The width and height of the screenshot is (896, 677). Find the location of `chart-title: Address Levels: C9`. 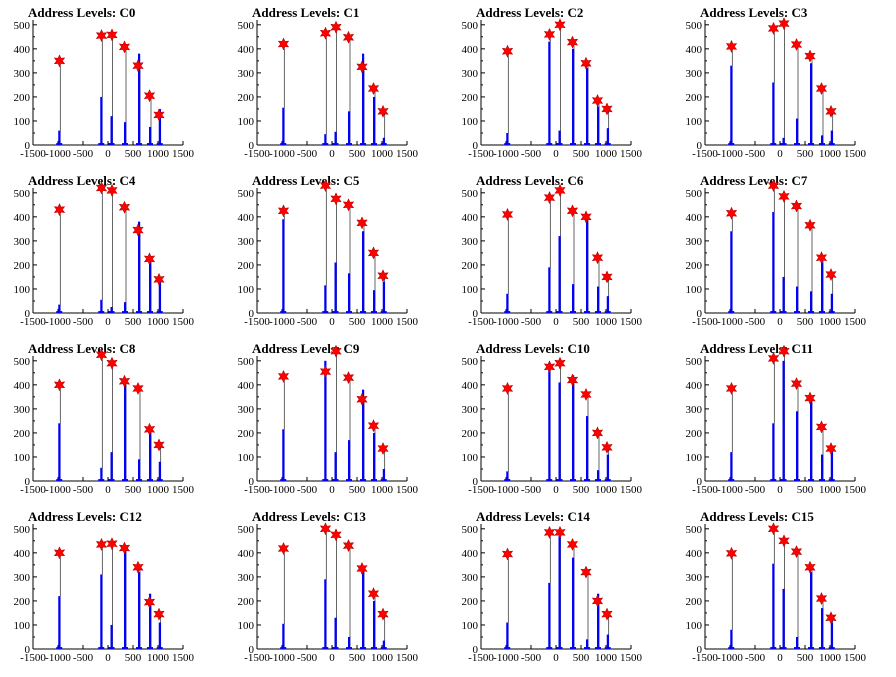

chart-title: Address Levels: C9 is located at coordinates (306, 348).